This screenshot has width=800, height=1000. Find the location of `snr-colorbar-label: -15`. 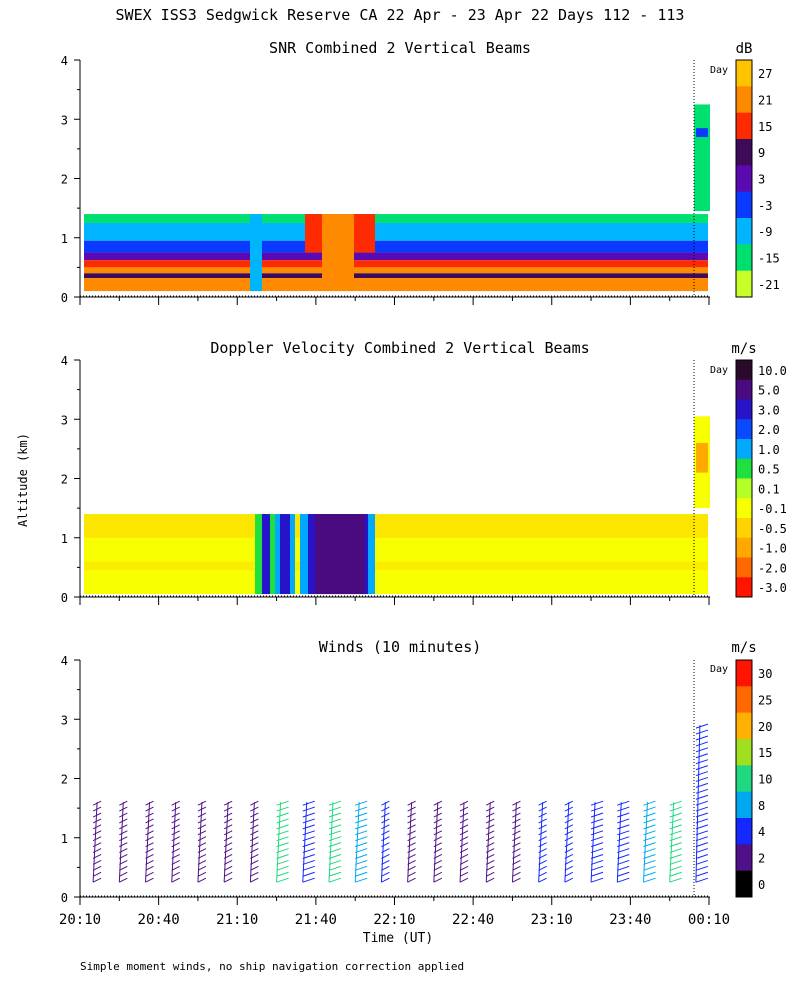

snr-colorbar-label: -15 is located at coordinates (769, 259).